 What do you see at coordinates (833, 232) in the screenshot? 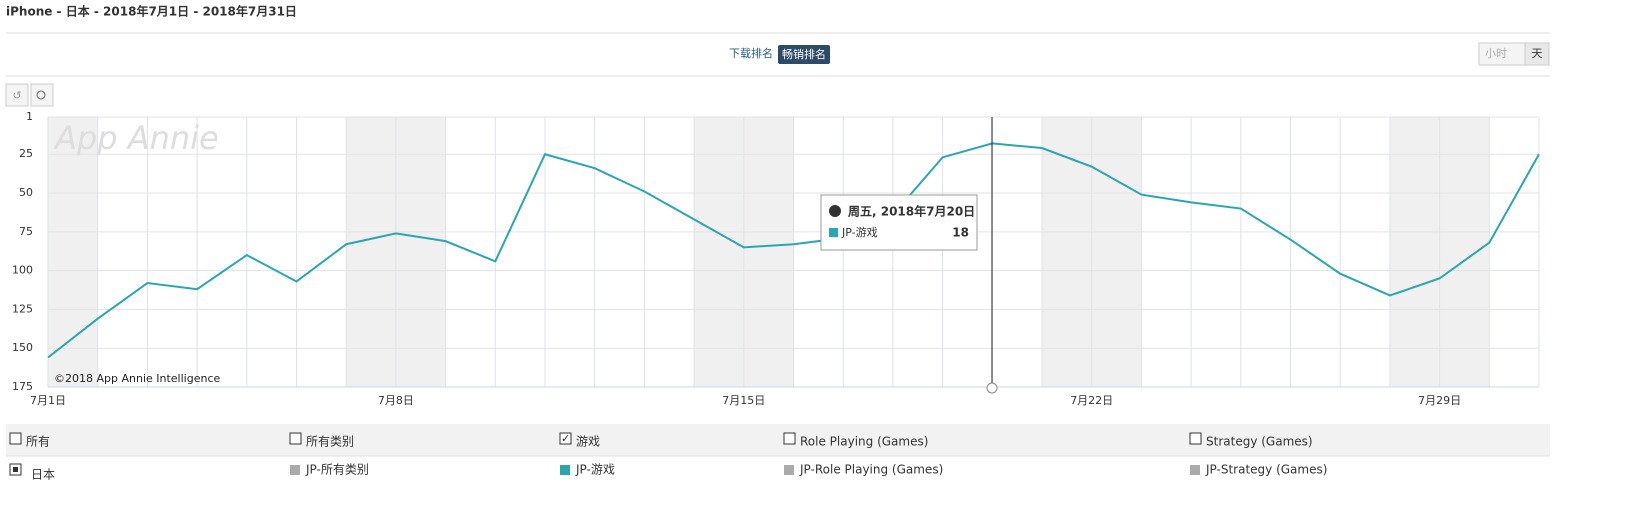
I see `tooltip-swatch` at bounding box center [833, 232].